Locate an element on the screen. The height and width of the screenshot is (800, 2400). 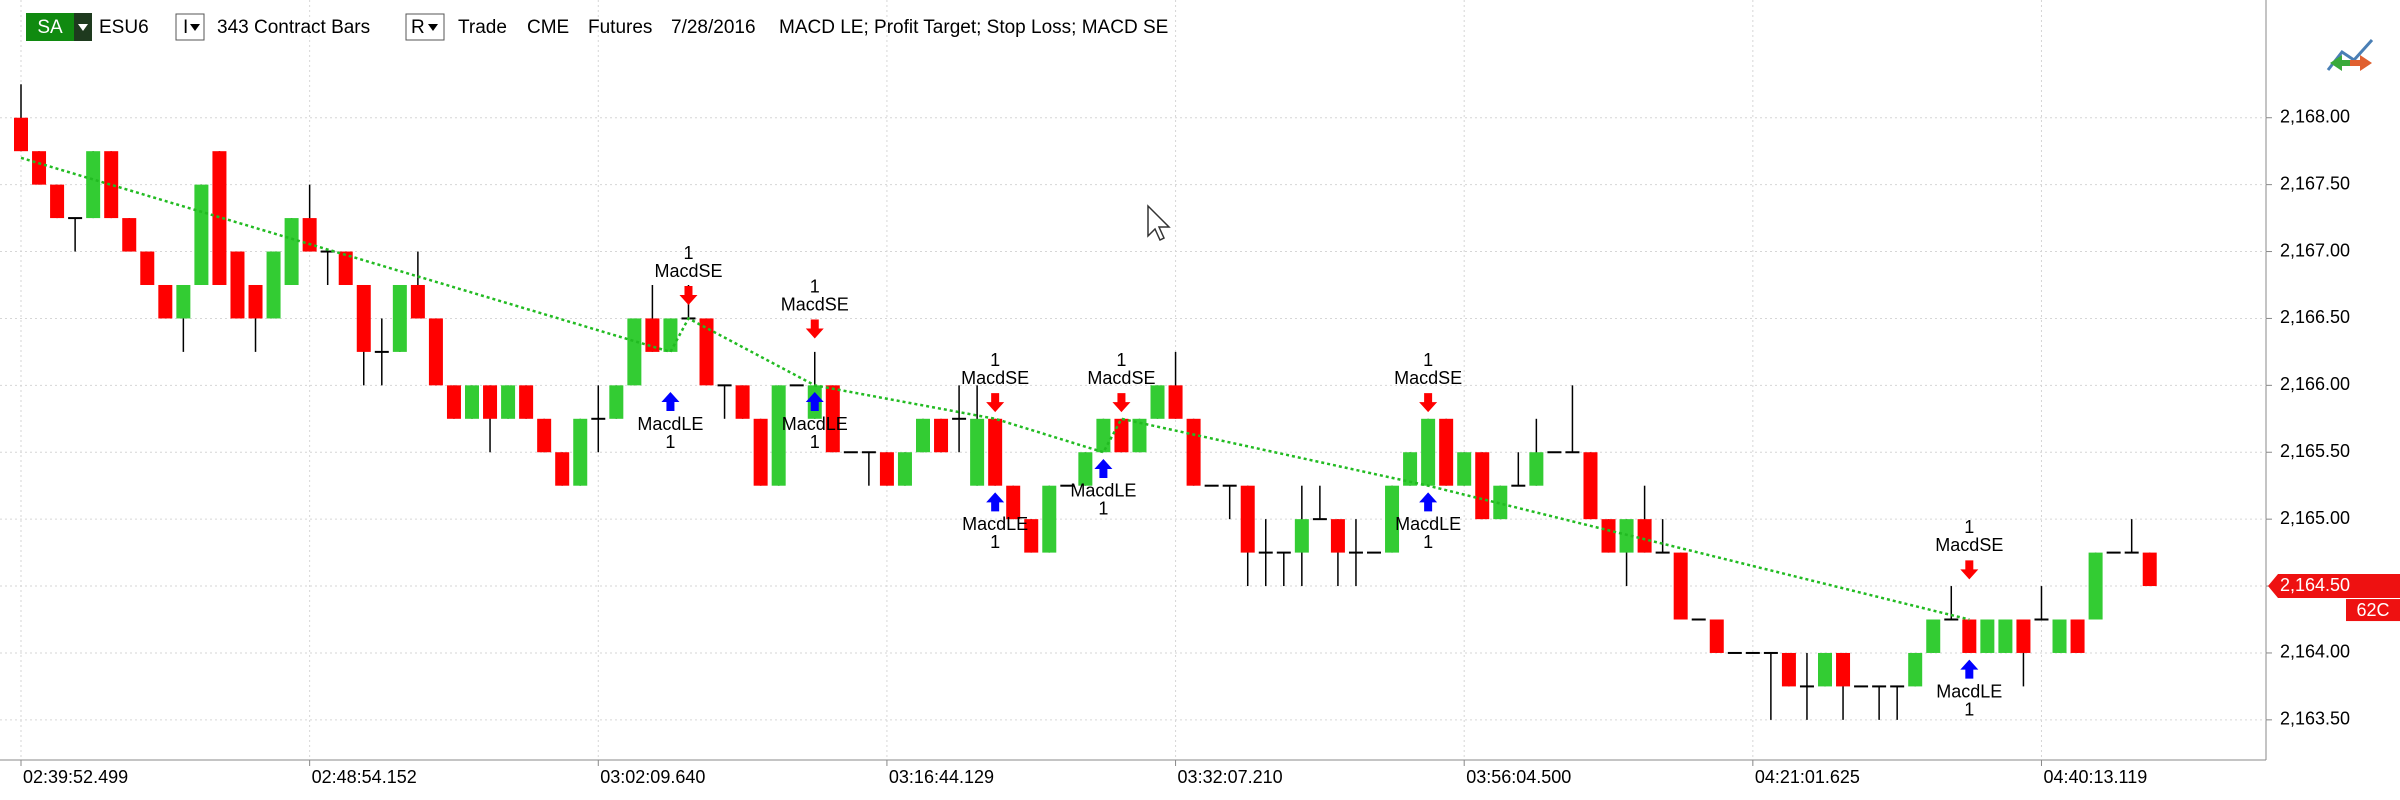
x-tick-label: 04:21:01.625 is located at coordinates (1807, 777).